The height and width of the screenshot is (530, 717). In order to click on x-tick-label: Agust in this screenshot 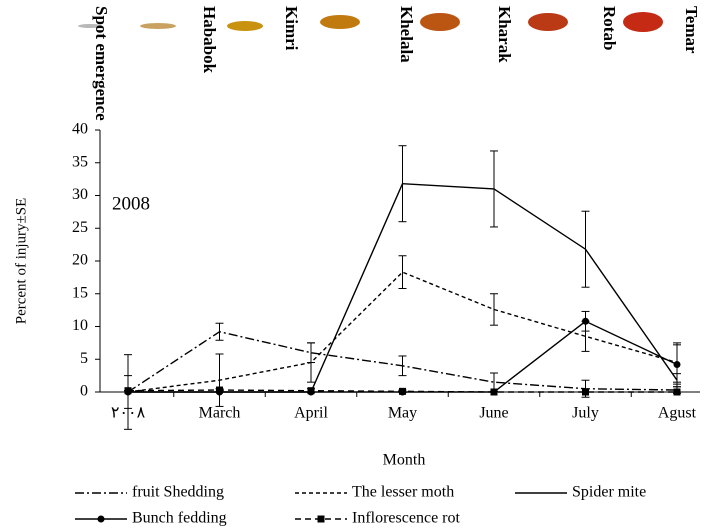, I will do `click(677, 413)`.